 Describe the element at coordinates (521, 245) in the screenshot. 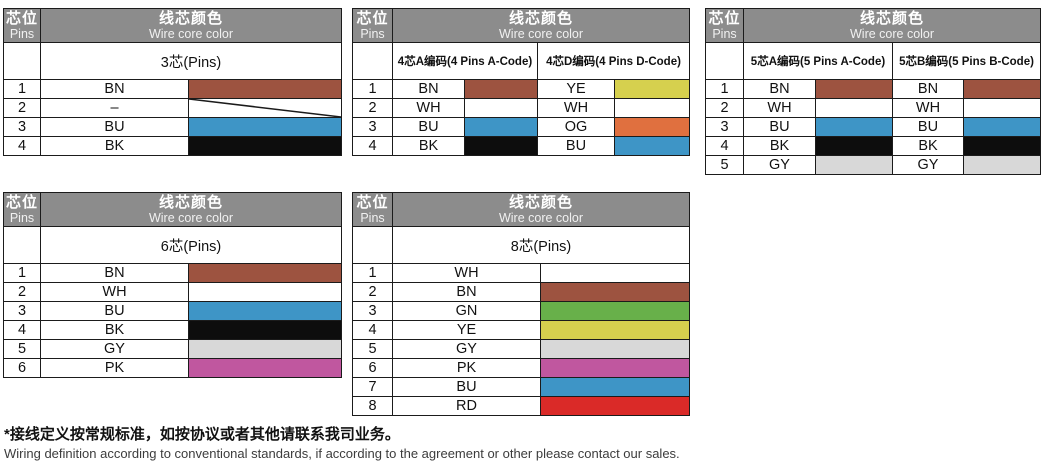

I see `table-subheader-row: 8芯(Pins)` at that location.